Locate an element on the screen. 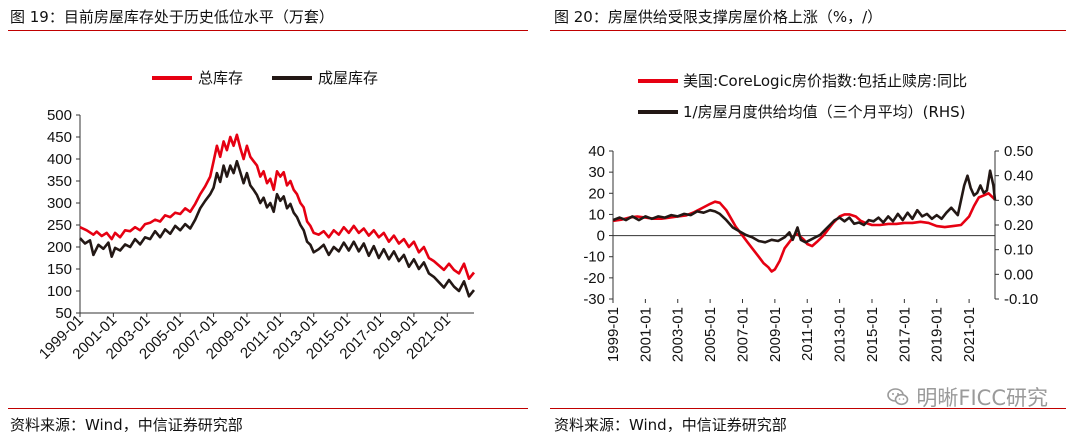 The image size is (1080, 446). right-series-line-corelogic-yoy is located at coordinates (804, 232).